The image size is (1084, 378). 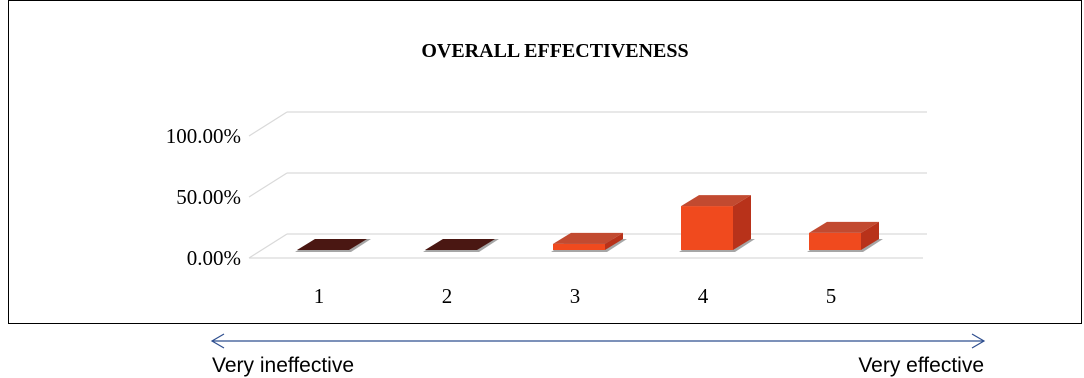 I want to click on effectiveness-scale: Very ineffective Very effective, so click(x=598, y=355).